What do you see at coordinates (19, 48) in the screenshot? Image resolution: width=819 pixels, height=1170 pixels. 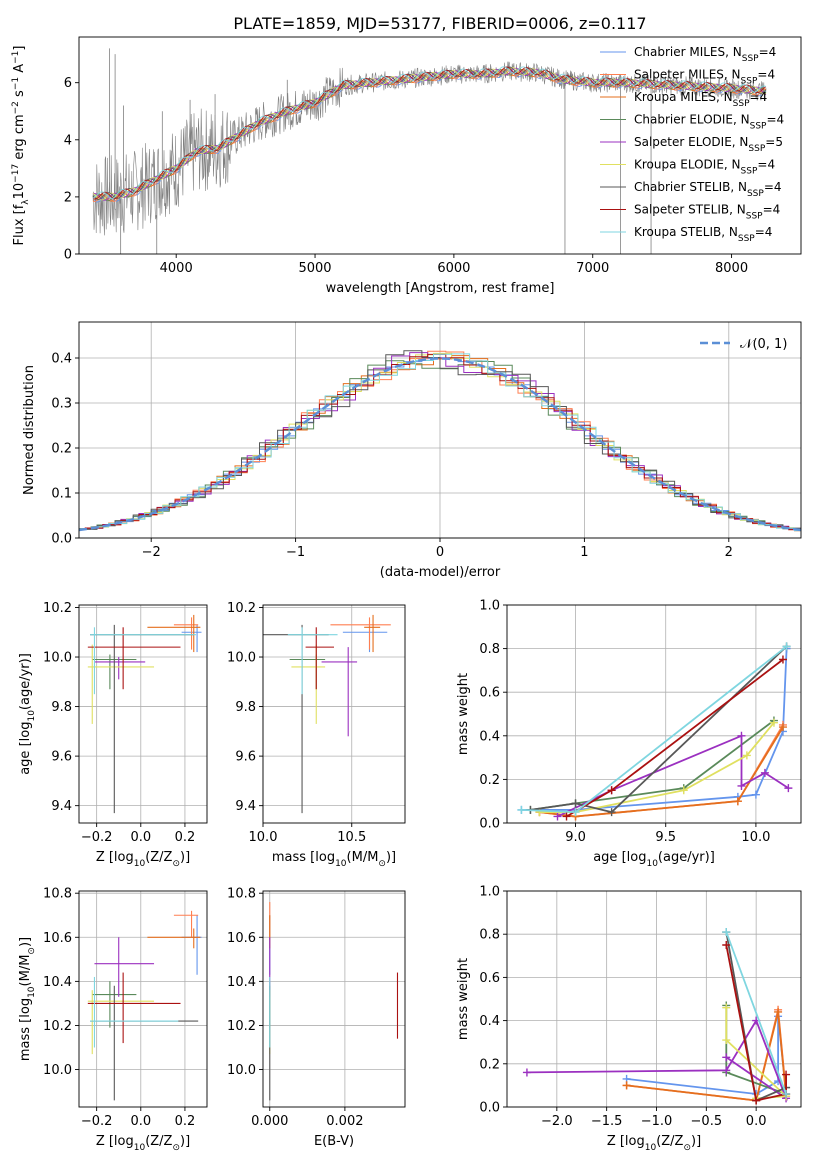 I see `label-part: ]` at bounding box center [19, 48].